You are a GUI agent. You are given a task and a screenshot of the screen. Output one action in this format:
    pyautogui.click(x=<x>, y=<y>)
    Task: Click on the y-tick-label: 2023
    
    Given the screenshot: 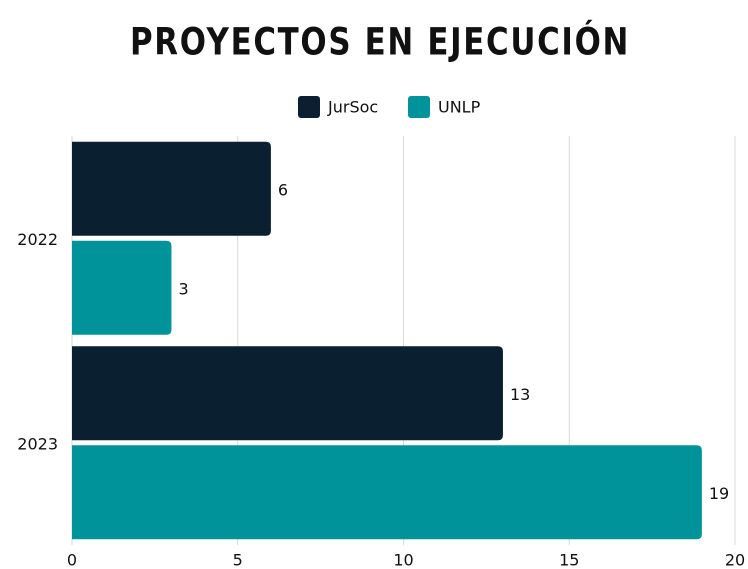 What is the action you would take?
    pyautogui.click(x=37, y=443)
    